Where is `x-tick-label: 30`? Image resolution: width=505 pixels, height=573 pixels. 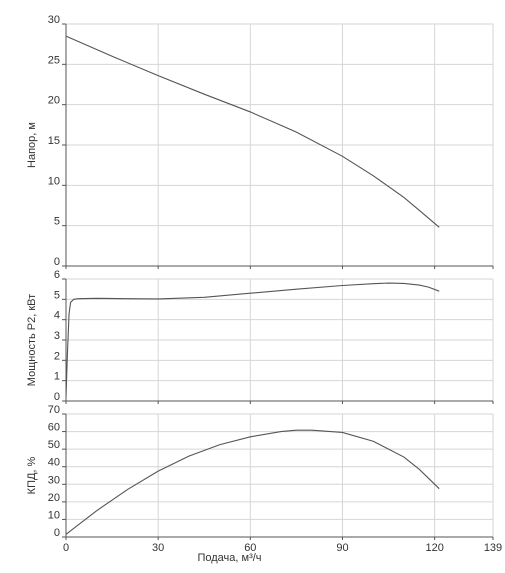 x-tick-label: 30 is located at coordinates (158, 548).